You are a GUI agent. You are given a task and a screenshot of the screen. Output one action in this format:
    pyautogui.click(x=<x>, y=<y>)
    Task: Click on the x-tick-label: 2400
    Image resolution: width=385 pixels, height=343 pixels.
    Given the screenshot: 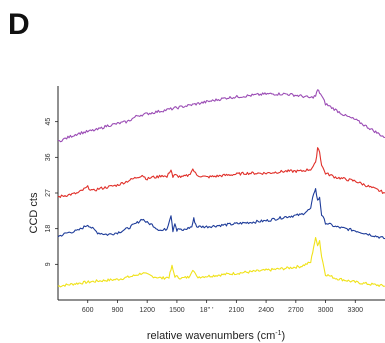 What is the action you would take?
    pyautogui.click(x=266, y=310)
    